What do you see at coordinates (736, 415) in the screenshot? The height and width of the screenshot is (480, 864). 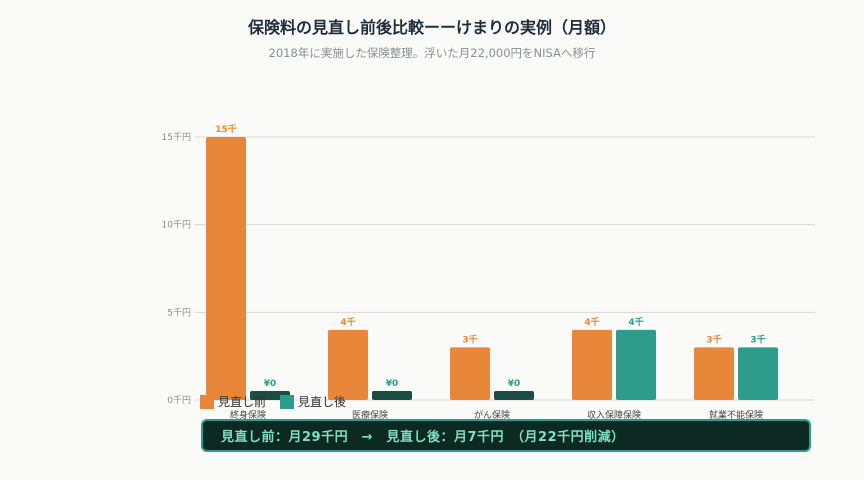 I see `x-tick-label: 就業不能保険` at bounding box center [736, 415].